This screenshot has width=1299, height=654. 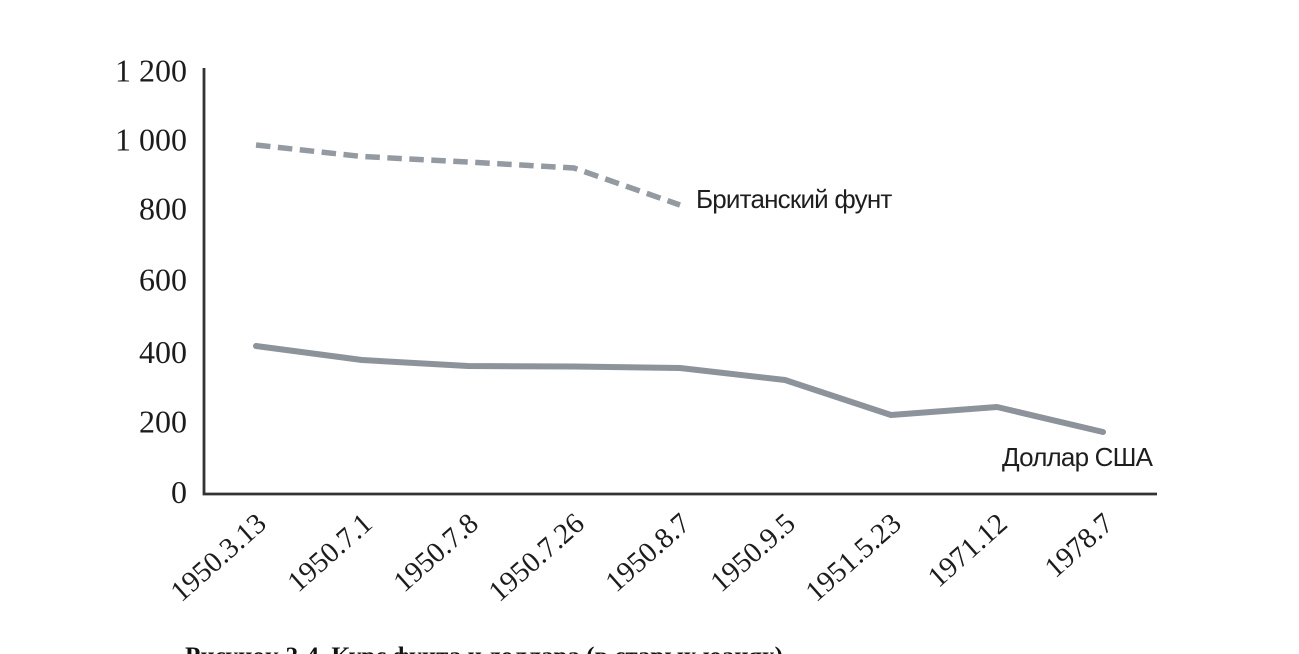 What do you see at coordinates (1078, 457) in the screenshot?
I see `svg-text: Доллар США` at bounding box center [1078, 457].